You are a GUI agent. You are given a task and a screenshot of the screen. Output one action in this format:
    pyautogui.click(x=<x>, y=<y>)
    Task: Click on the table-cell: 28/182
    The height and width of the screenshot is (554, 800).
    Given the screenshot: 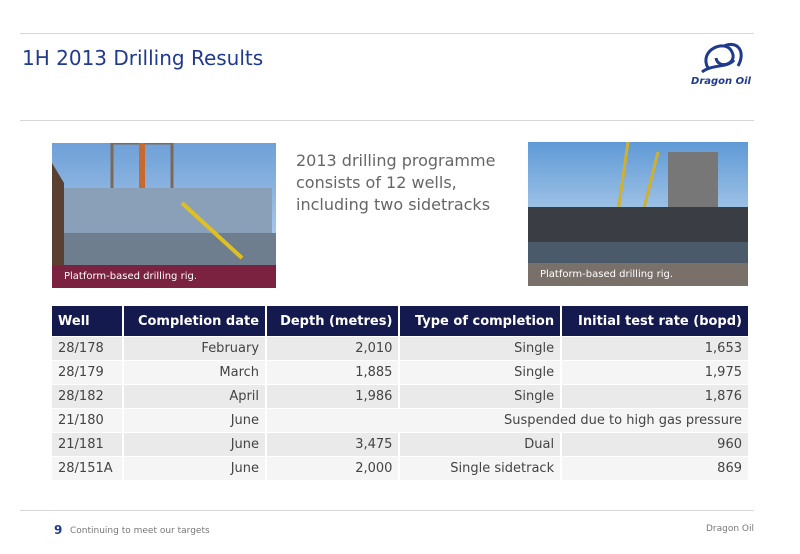 What is the action you would take?
    pyautogui.click(x=88, y=396)
    